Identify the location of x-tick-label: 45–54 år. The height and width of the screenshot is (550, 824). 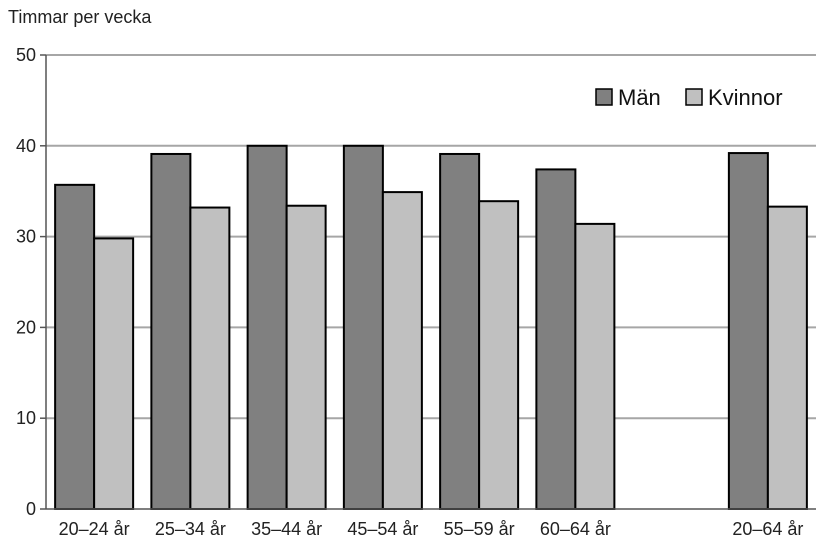
(382, 529).